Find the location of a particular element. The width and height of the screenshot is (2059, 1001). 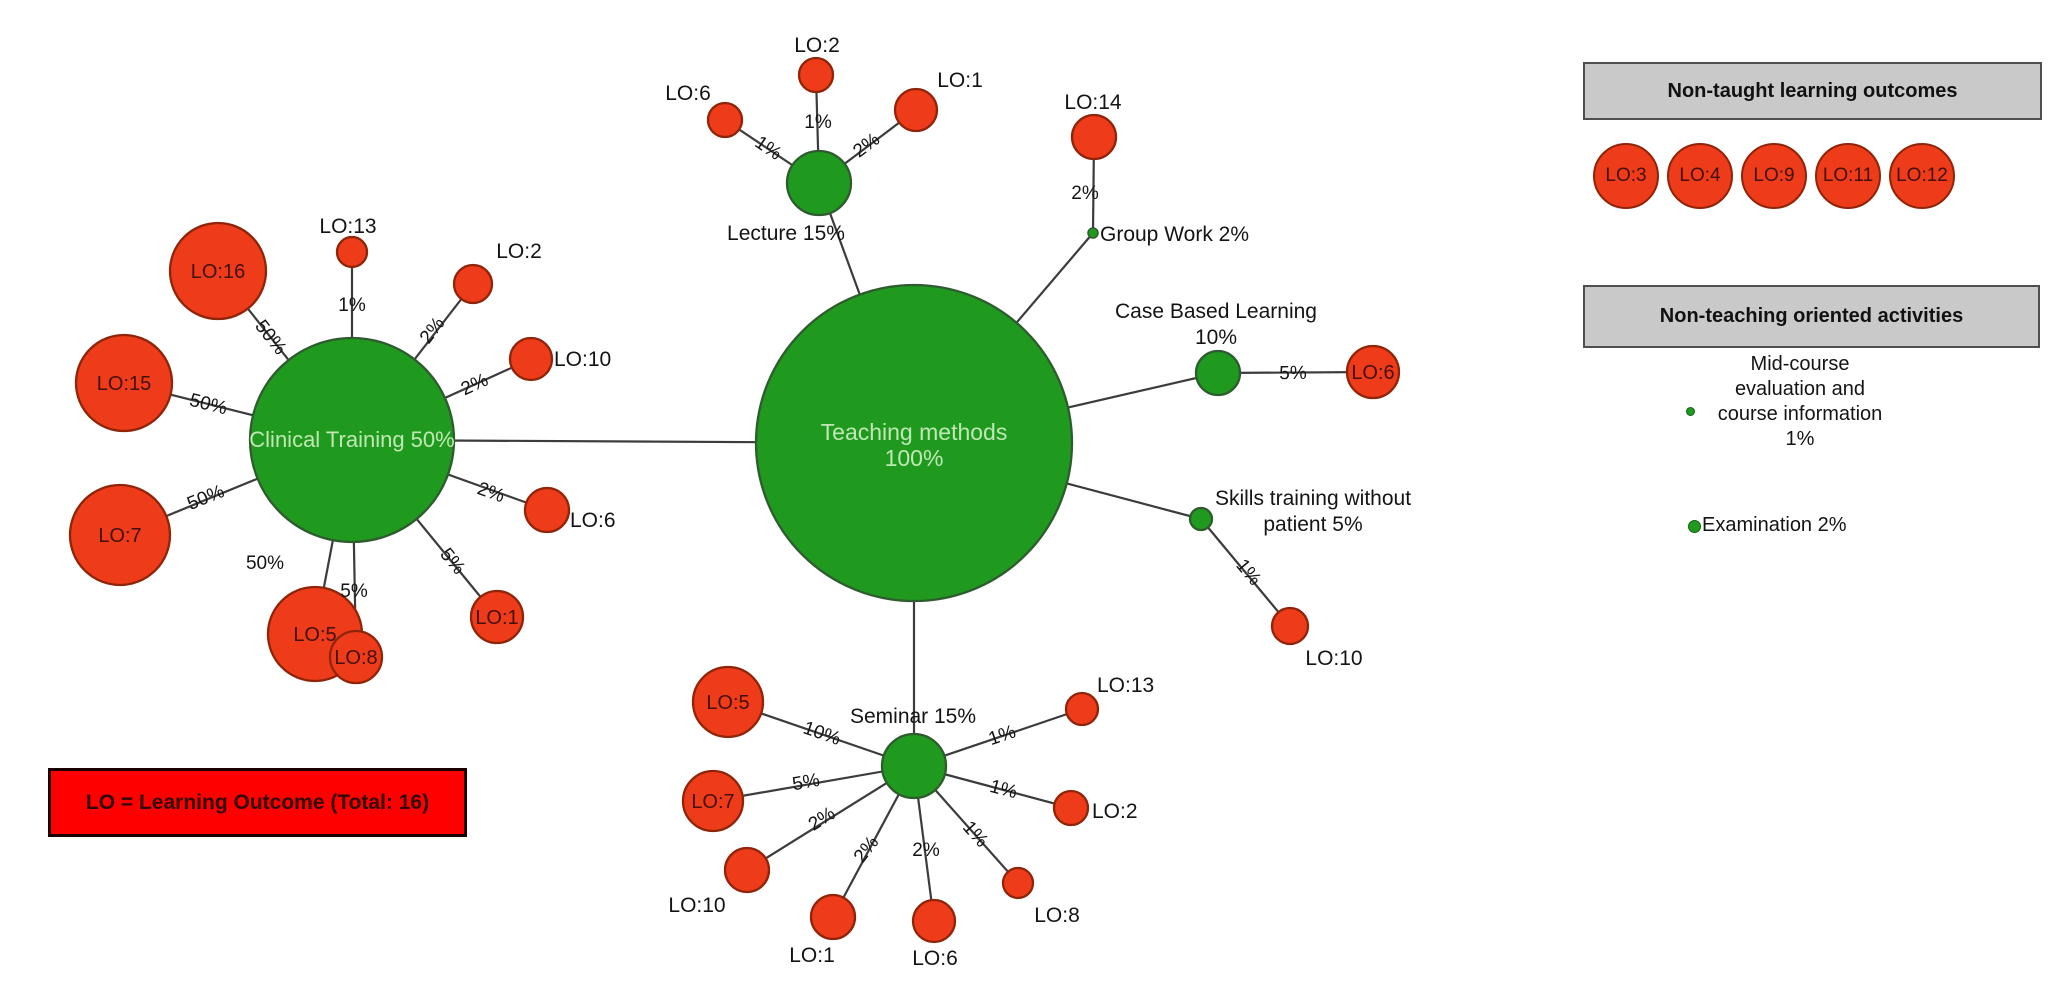

node-l6 is located at coordinates (725, 120).